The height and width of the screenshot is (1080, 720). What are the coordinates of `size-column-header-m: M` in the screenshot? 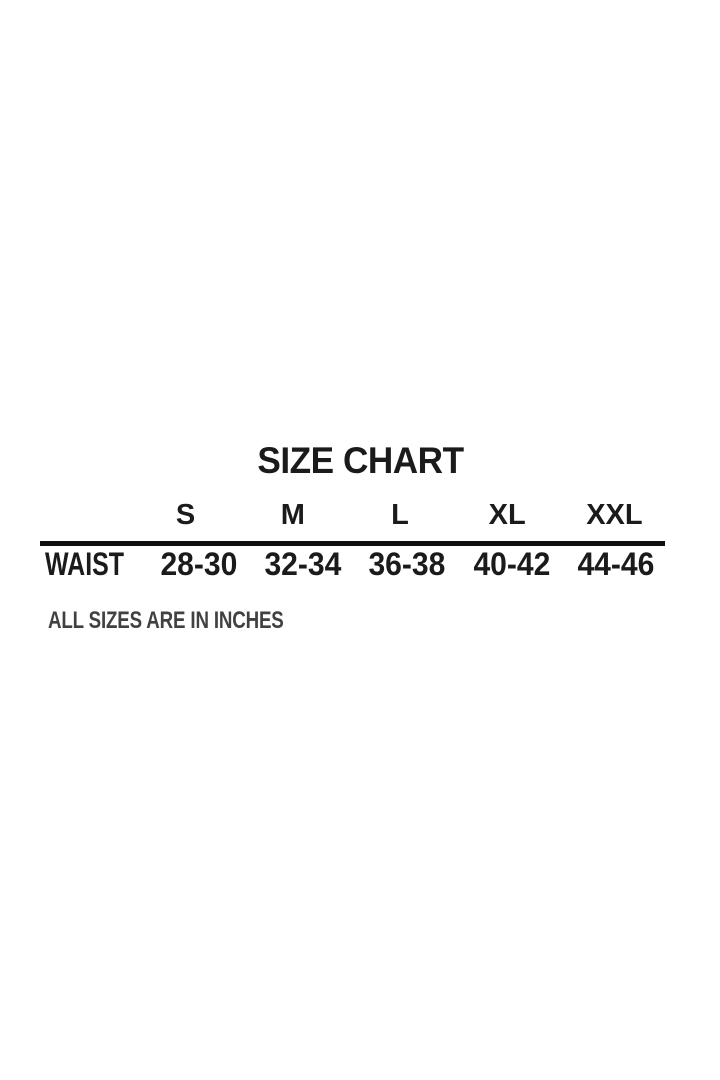 It's located at (292, 515).